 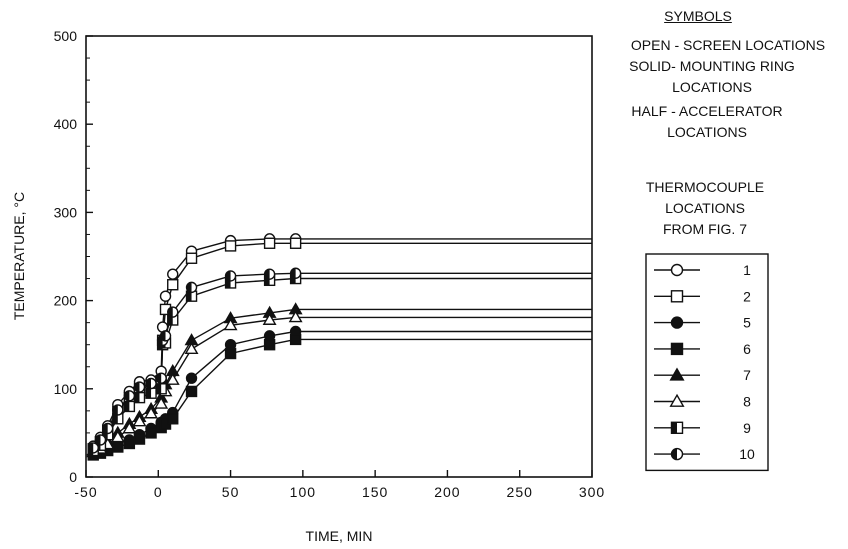 What do you see at coordinates (66, 212) in the screenshot?
I see `y-tick-label: 300` at bounding box center [66, 212].